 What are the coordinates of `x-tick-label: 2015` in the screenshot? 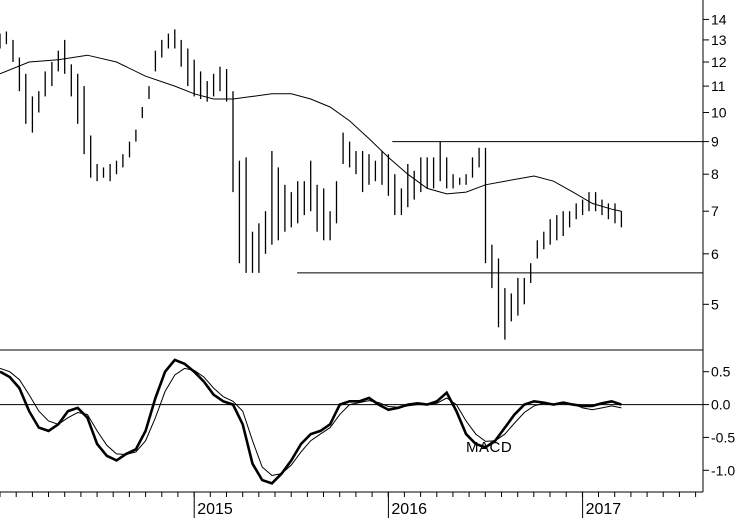 It's located at (215, 509).